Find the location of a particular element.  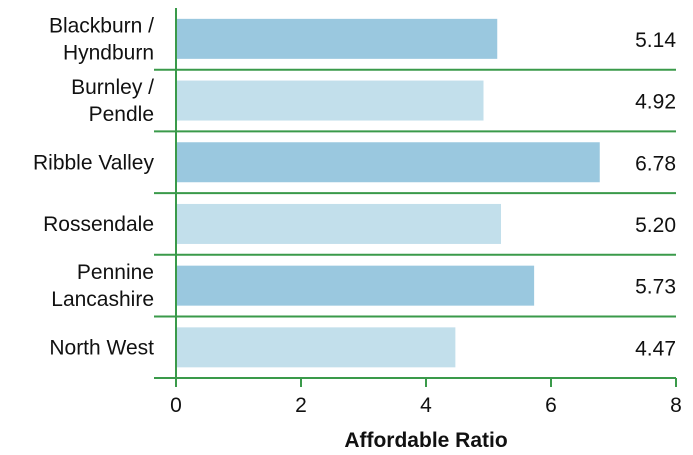

category-label: Ribble Valley is located at coordinates (94, 162).